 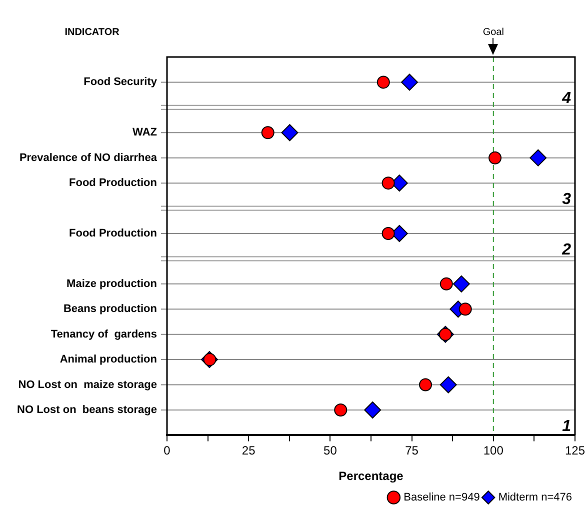 I want to click on x-axis-title: Percentage, so click(x=371, y=476).